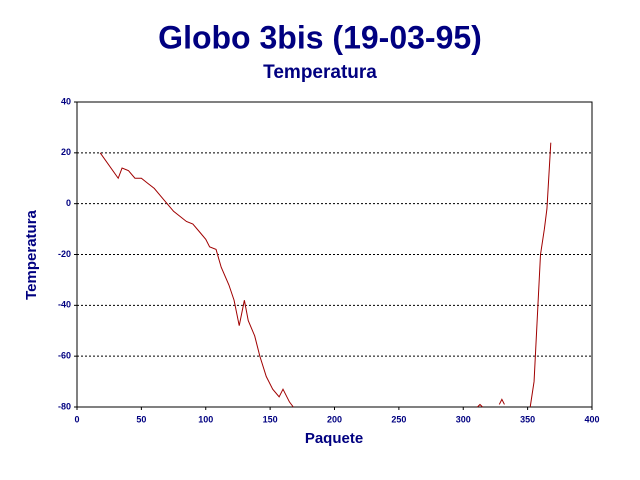  Describe the element at coordinates (334, 438) in the screenshot. I see `x-axis-label: Paquete` at that location.